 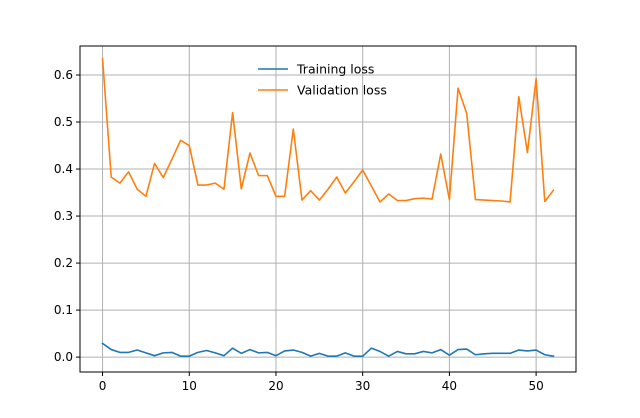 What do you see at coordinates (63, 310) in the screenshot?
I see `y-tick-label: 0.1` at bounding box center [63, 310].